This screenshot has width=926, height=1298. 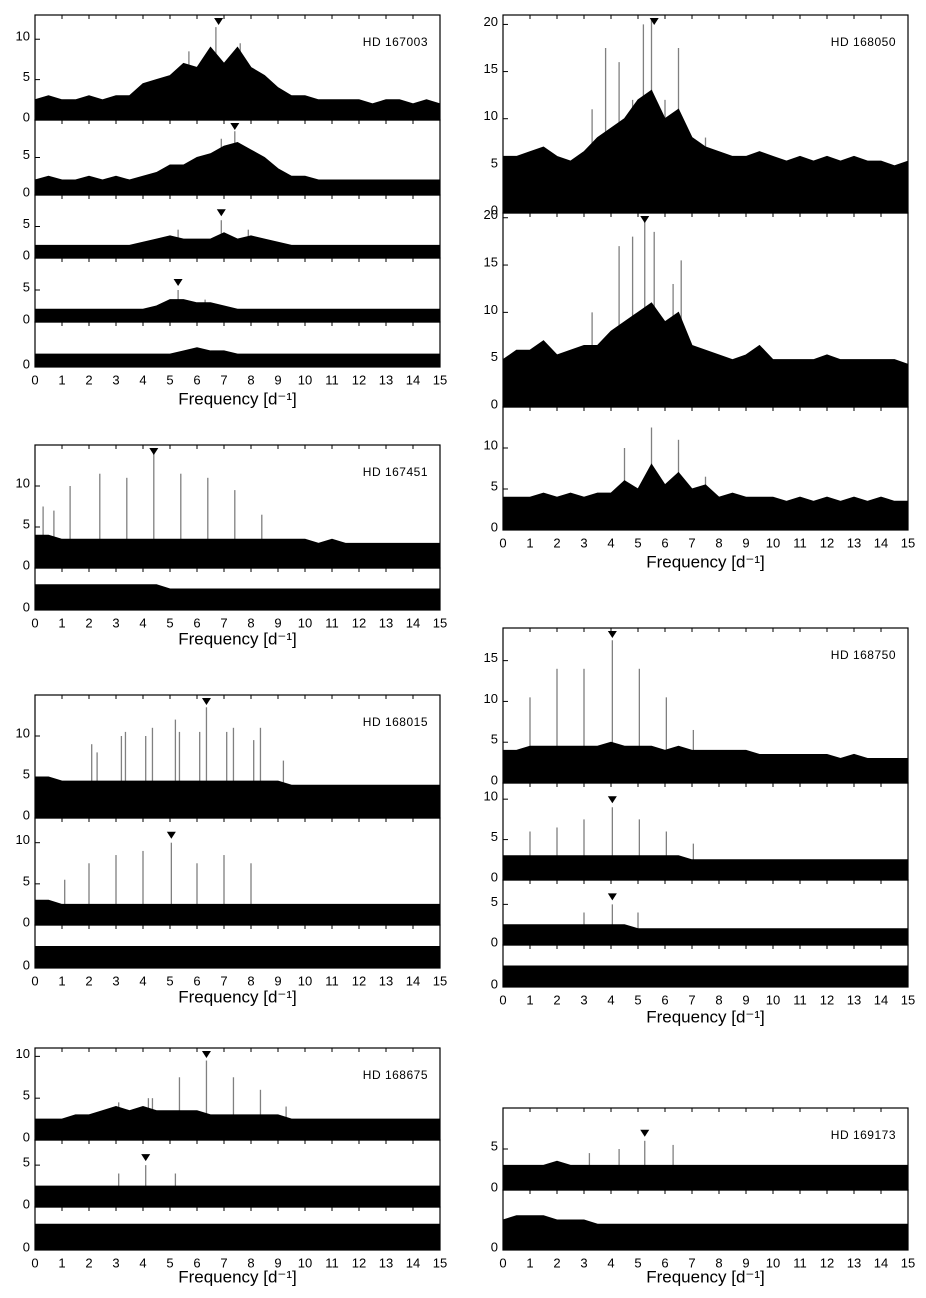 What do you see at coordinates (863, 655) in the screenshot?
I see `star-name: HD 168750` at bounding box center [863, 655].